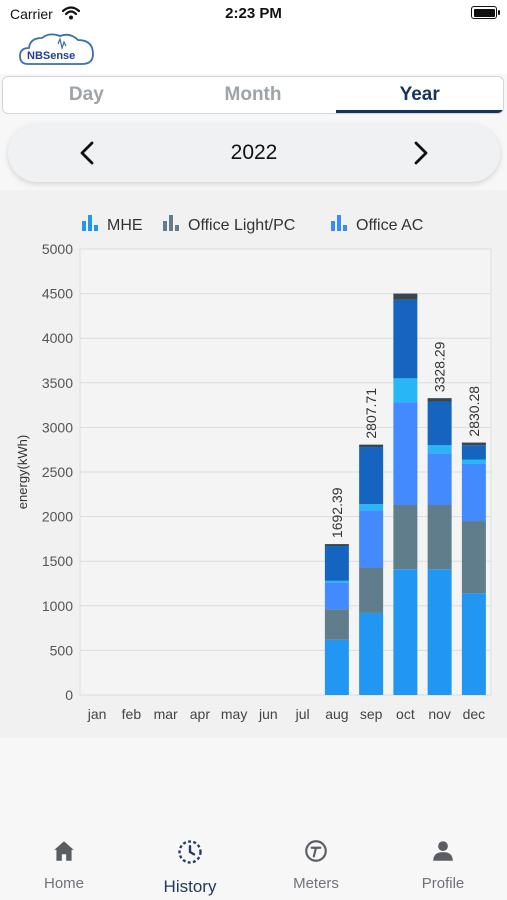 This screenshot has width=507, height=900. Describe the element at coordinates (57, 472) in the screenshot. I see `y-tick-label: 2500` at that location.